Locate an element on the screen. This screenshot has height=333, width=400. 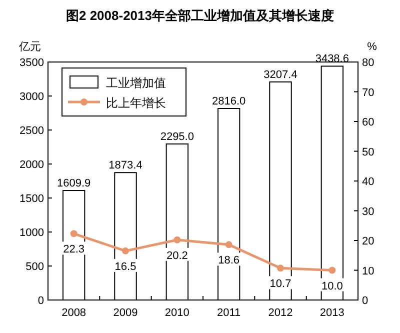
x-tick-label: 2009 is located at coordinates (125, 313).